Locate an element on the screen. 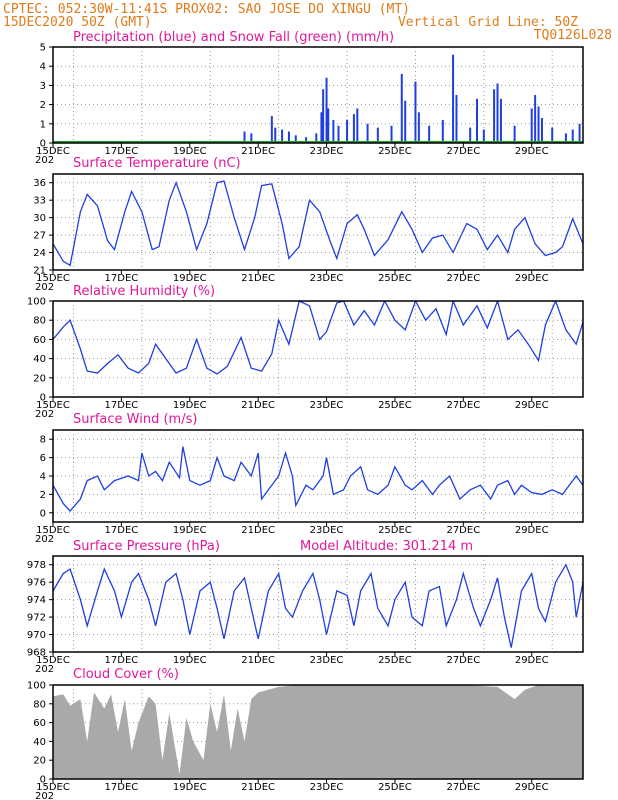  y-tick-label: 968 is located at coordinates (36, 653).